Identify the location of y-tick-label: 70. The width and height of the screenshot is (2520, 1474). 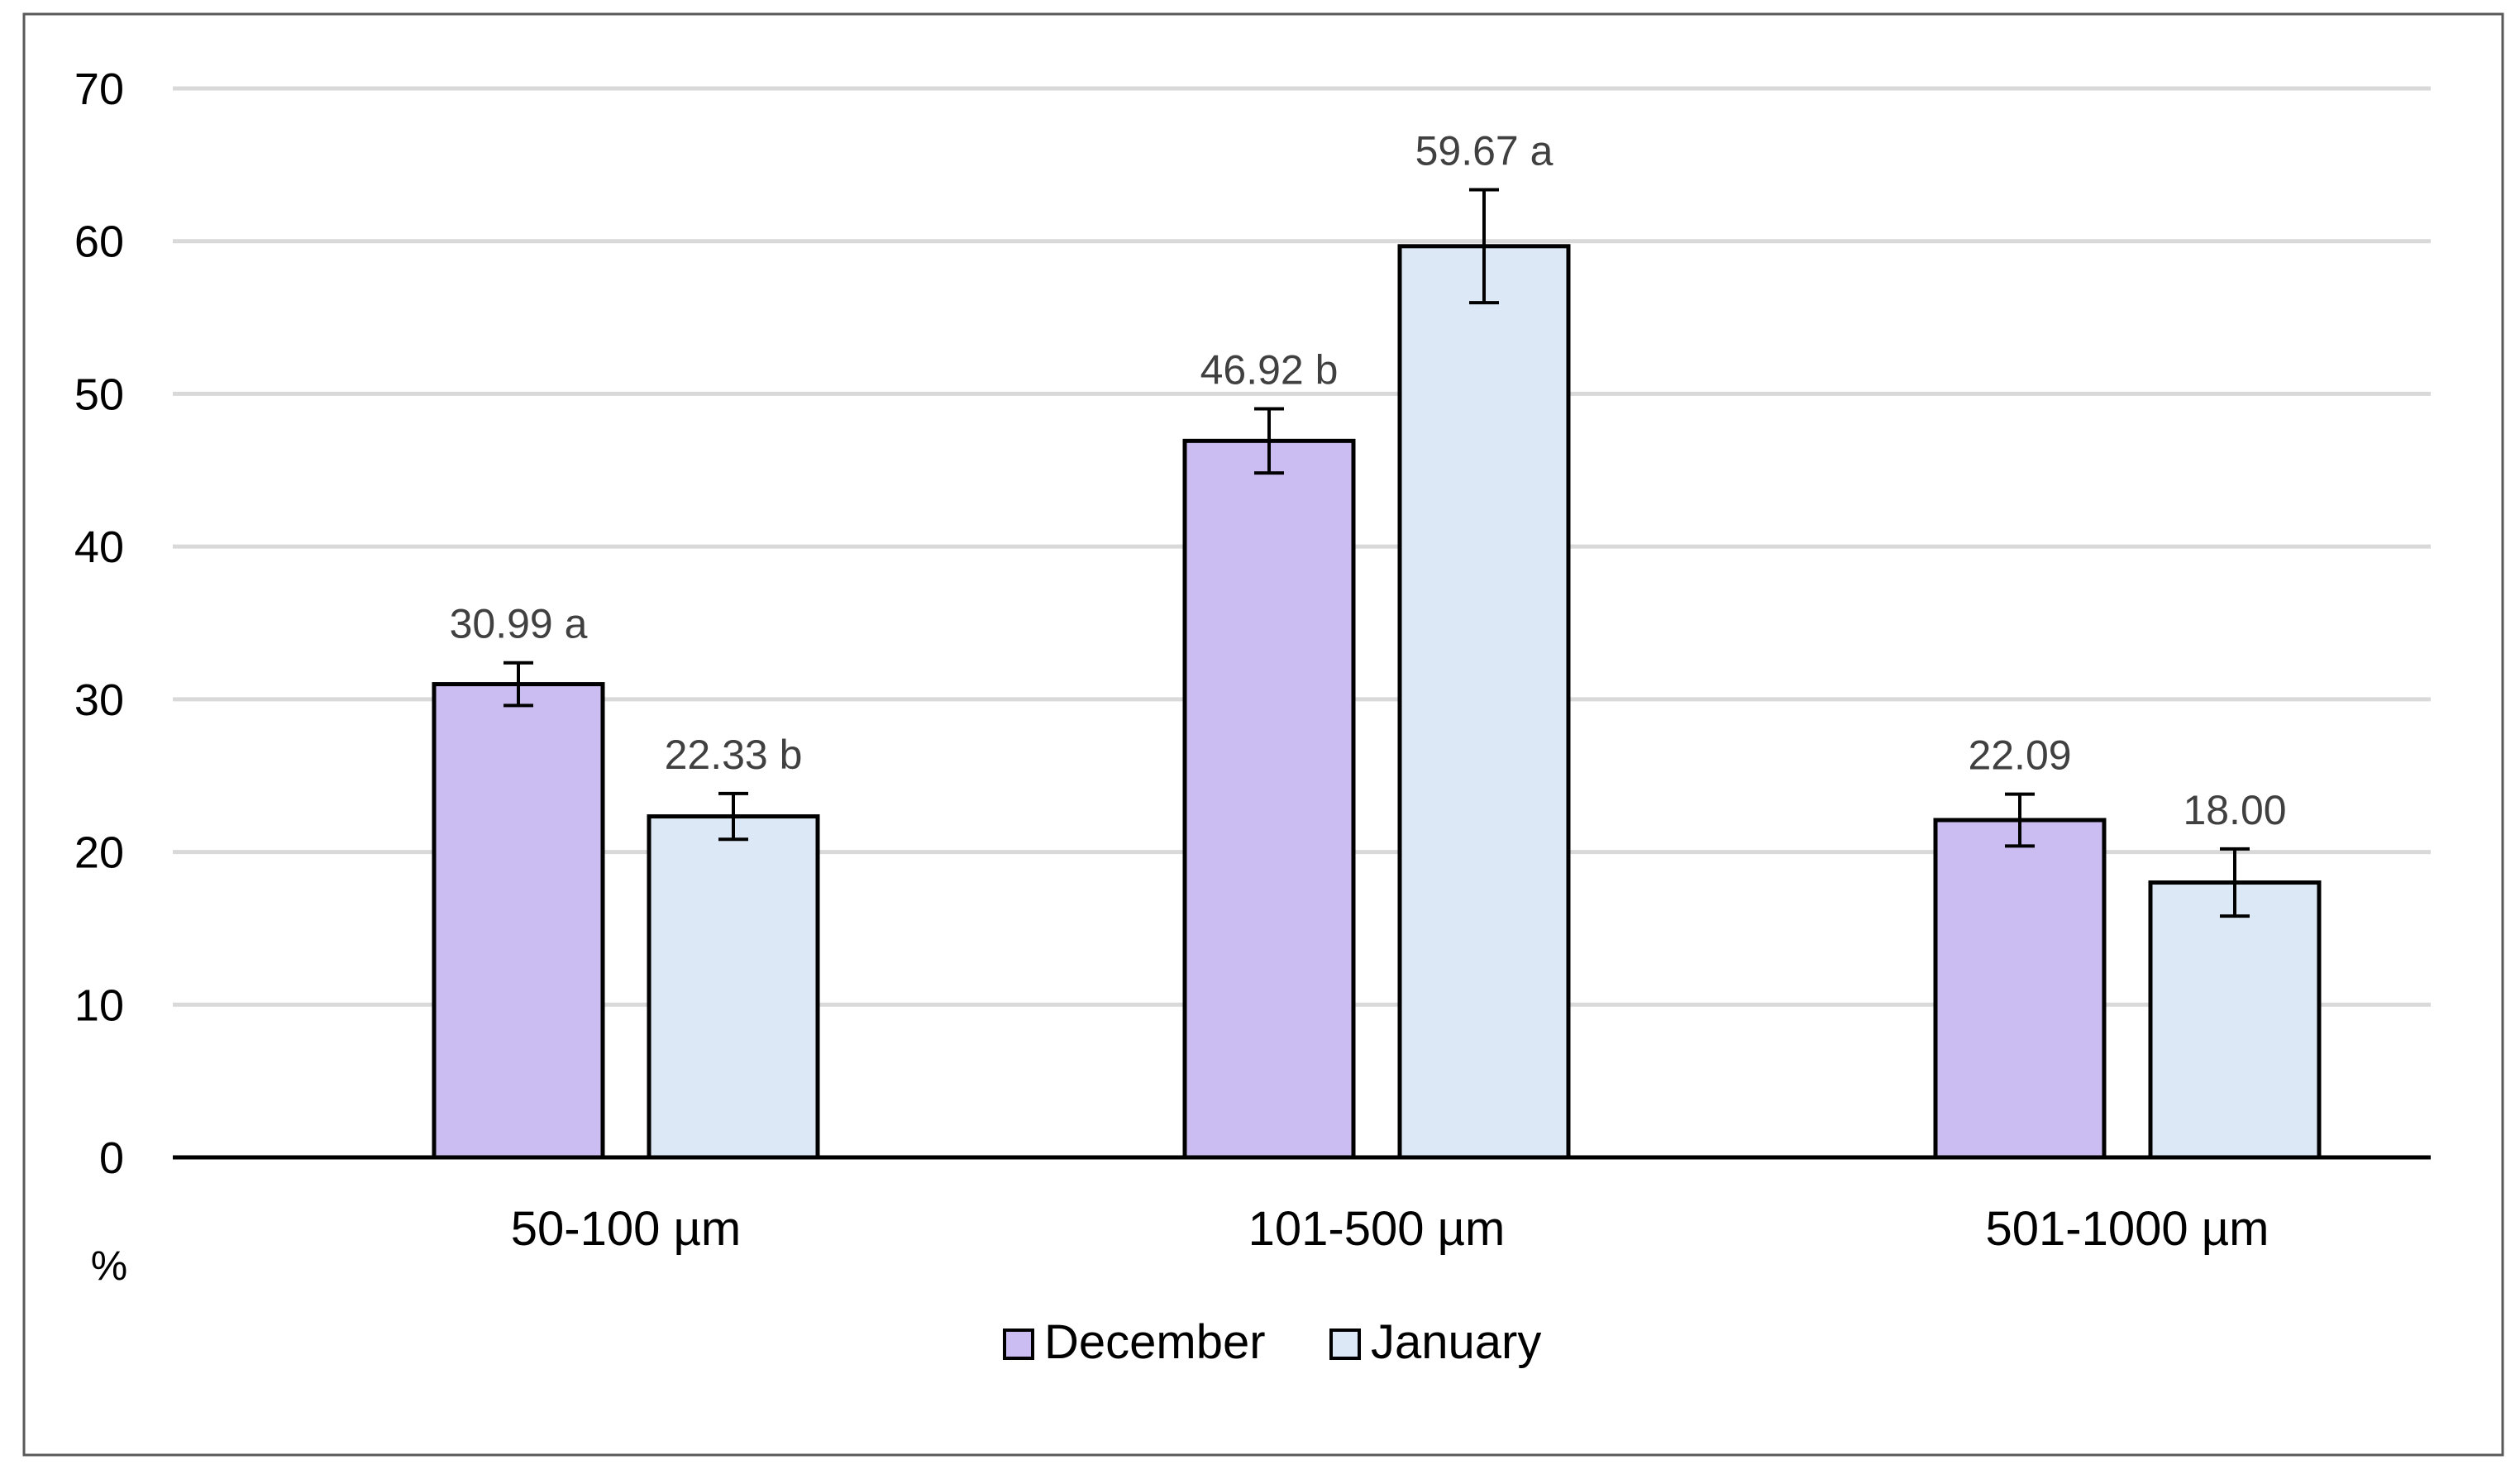
(99, 89).